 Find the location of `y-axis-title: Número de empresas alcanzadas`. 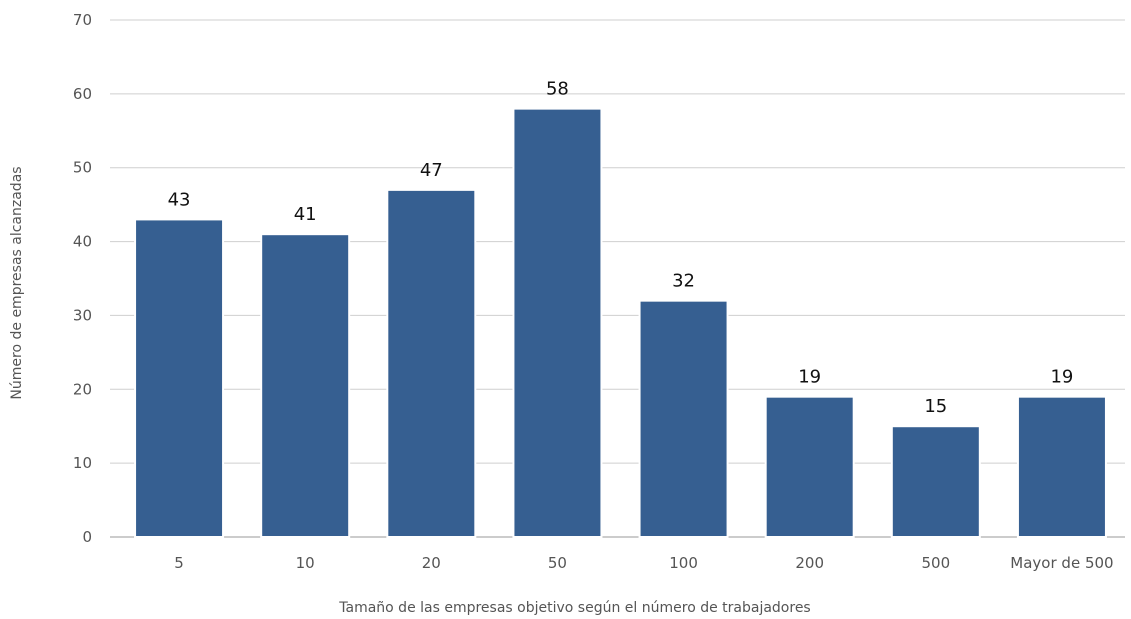

y-axis-title: Número de empresas alcanzadas is located at coordinates (17, 282).